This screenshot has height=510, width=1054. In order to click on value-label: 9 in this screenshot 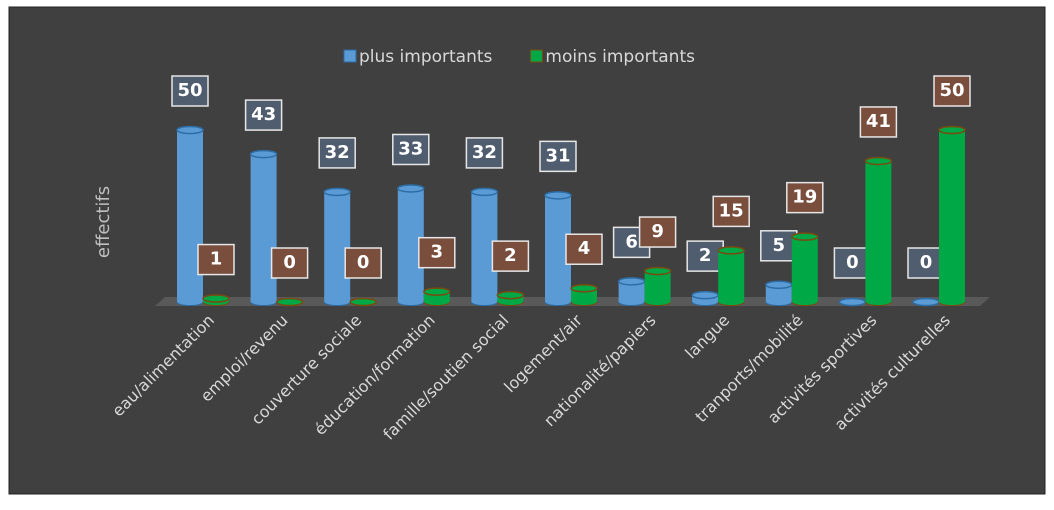, I will do `click(657, 231)`.